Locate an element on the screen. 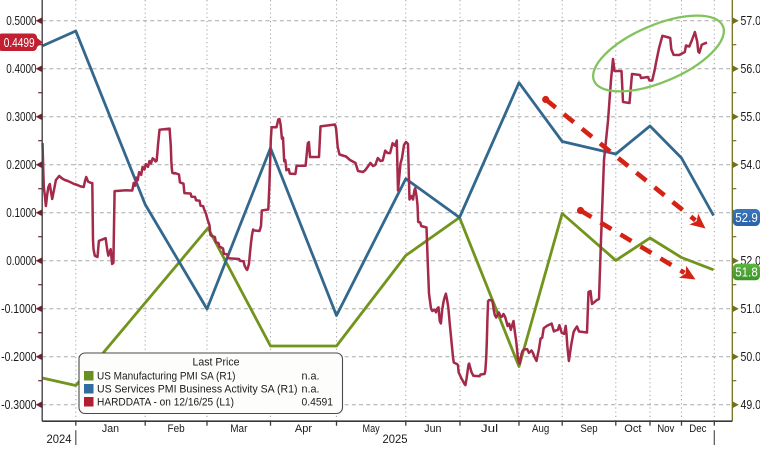  svg-text: 0.3000 is located at coordinates (21, 117).